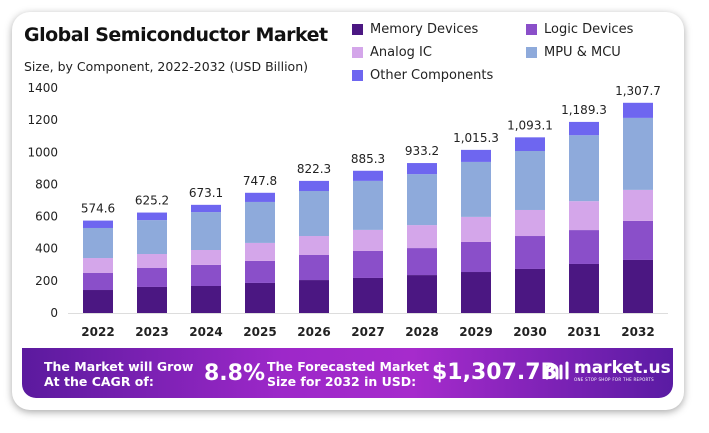 This screenshot has height=433, width=709. I want to click on y-tick-label: 1200, so click(42, 120).